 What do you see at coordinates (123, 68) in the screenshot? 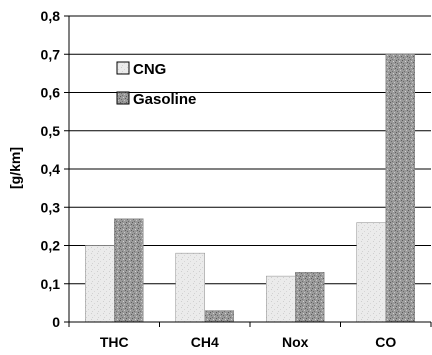
I see `legend-swatch-cng` at bounding box center [123, 68].